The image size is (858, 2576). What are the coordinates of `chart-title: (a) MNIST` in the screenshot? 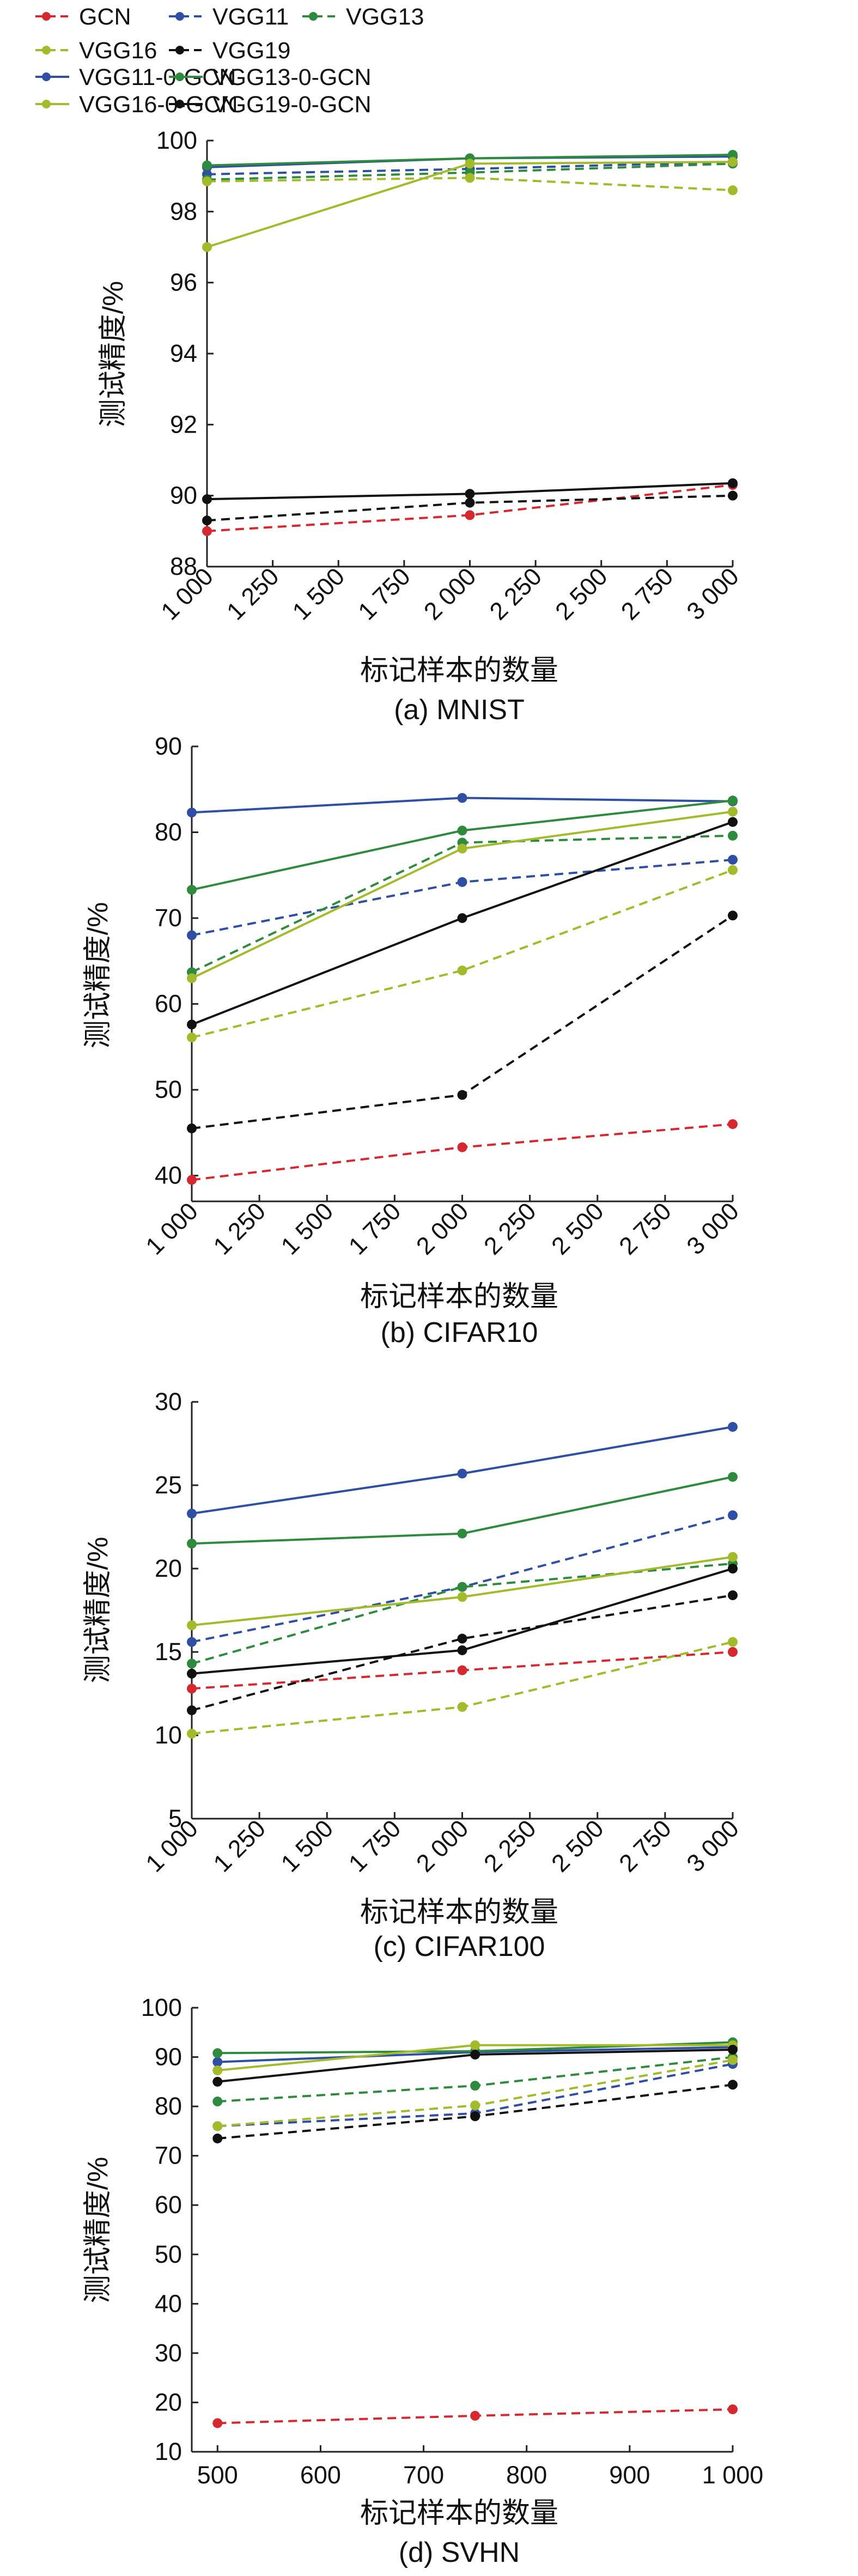 It's located at (459, 710).